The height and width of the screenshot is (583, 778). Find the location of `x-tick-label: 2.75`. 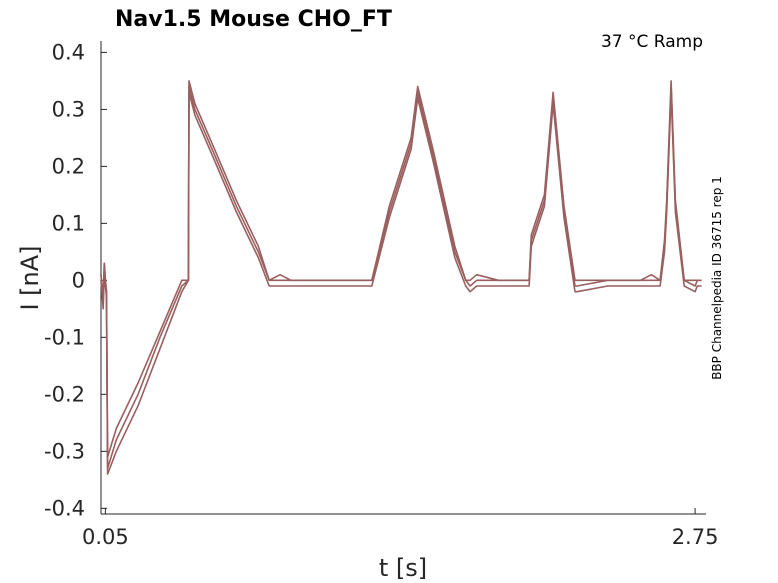

x-tick-label: 2.75 is located at coordinates (695, 537).